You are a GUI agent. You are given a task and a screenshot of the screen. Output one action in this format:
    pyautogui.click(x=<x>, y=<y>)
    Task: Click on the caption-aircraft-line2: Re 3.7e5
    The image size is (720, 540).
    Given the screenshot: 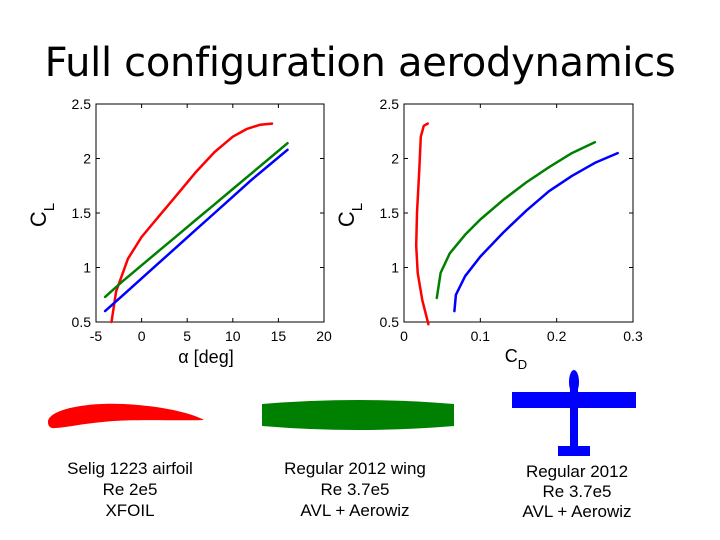 What is the action you would take?
    pyautogui.click(x=577, y=491)
    